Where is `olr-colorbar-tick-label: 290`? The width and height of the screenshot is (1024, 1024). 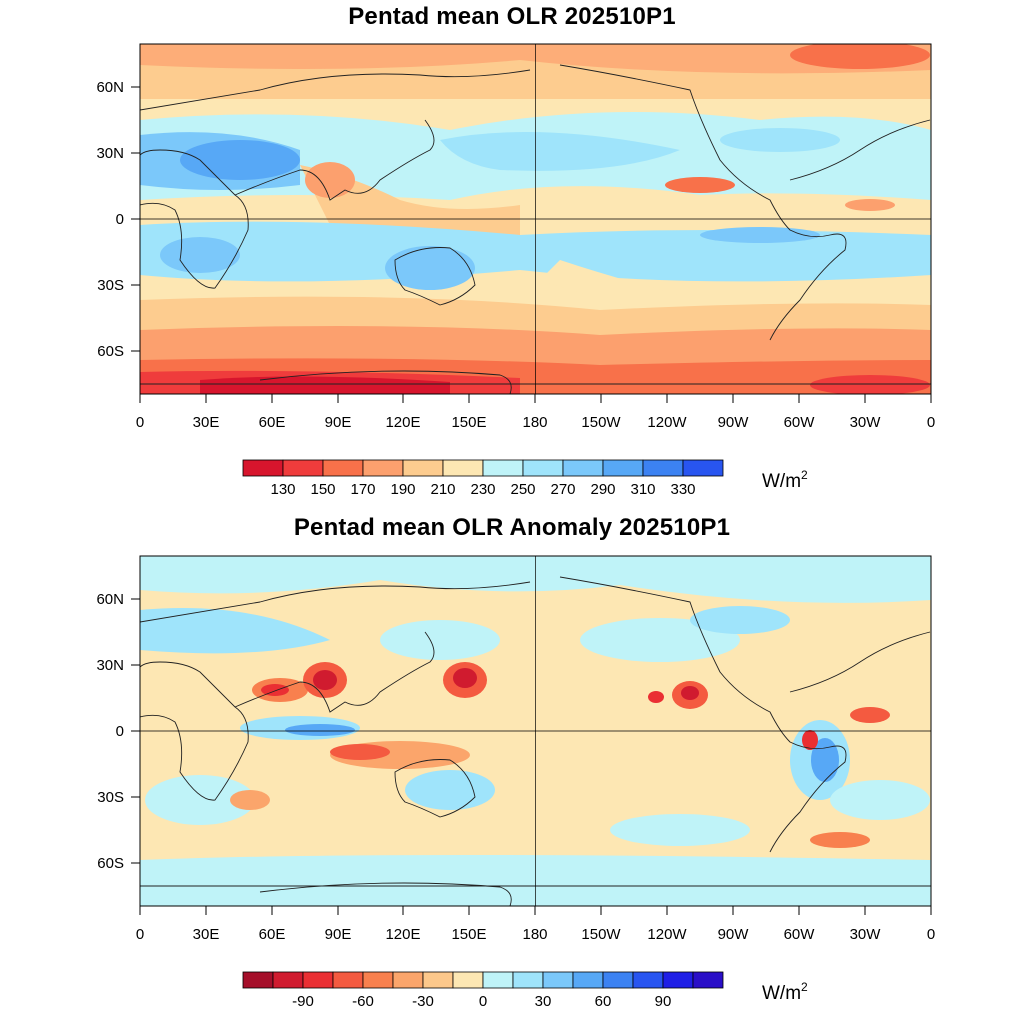
olr-colorbar-tick-label: 290 is located at coordinates (602, 489).